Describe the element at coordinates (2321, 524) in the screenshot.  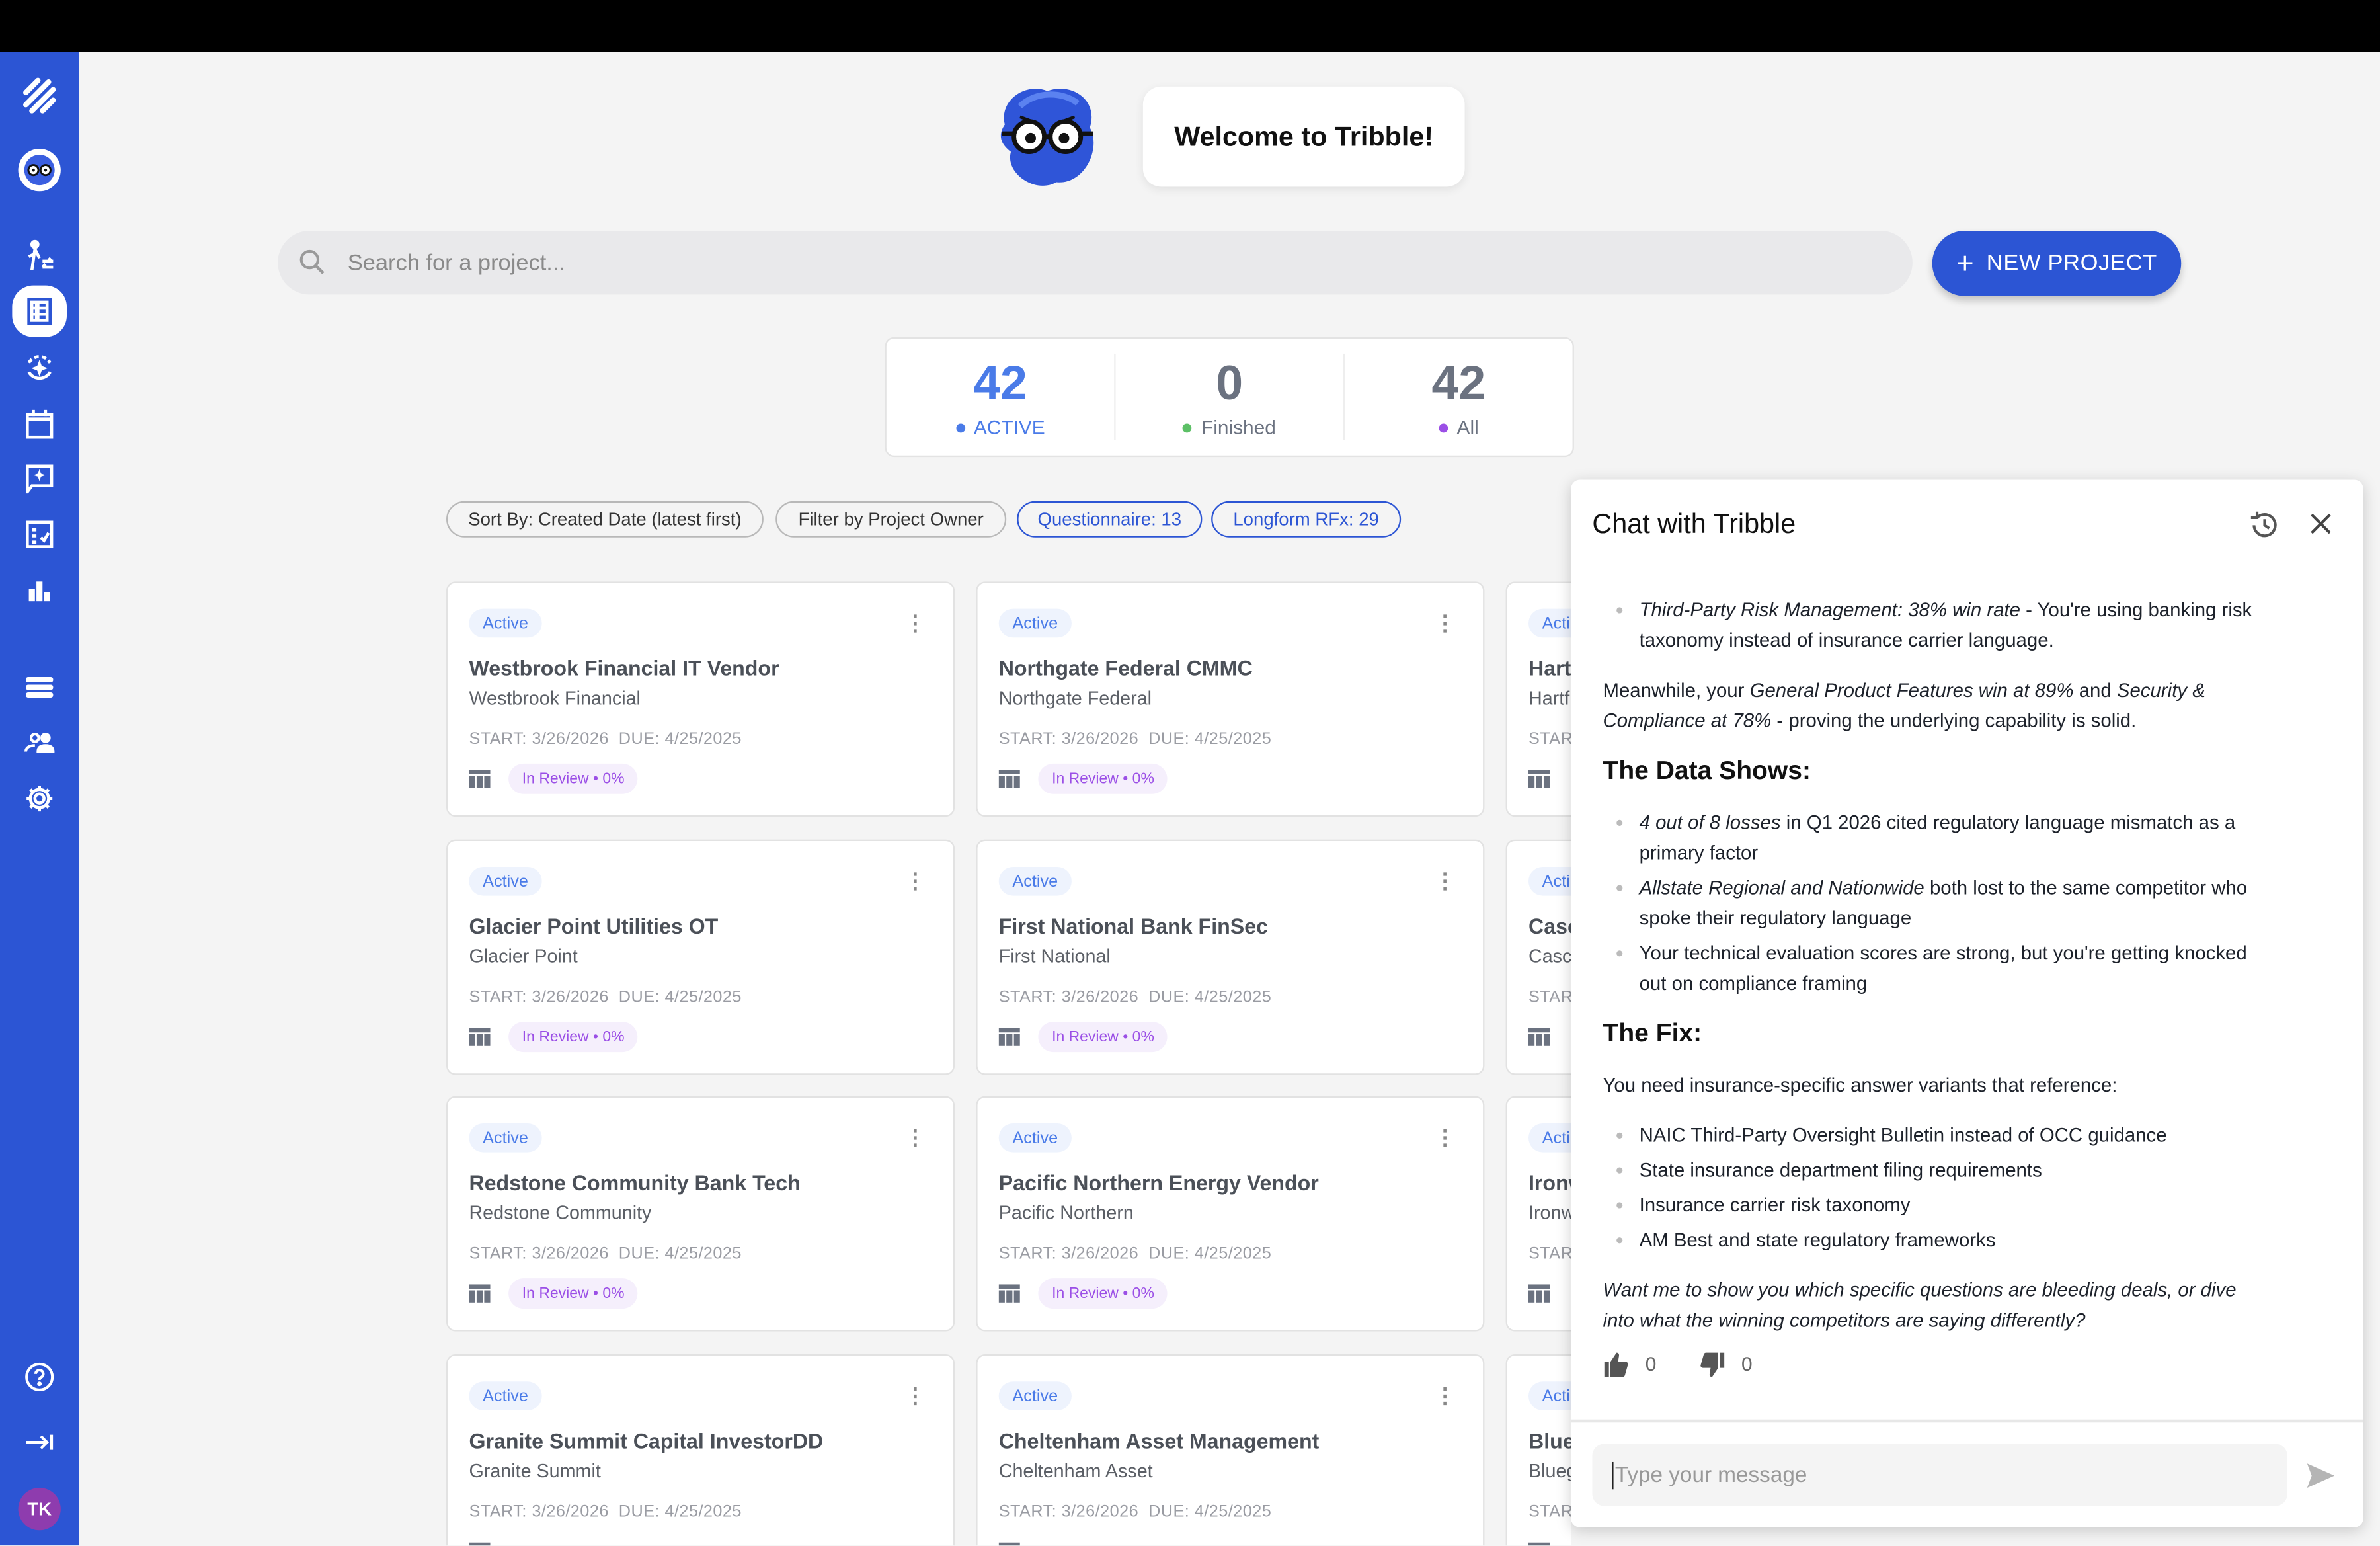
I see `close-icon` at that location.